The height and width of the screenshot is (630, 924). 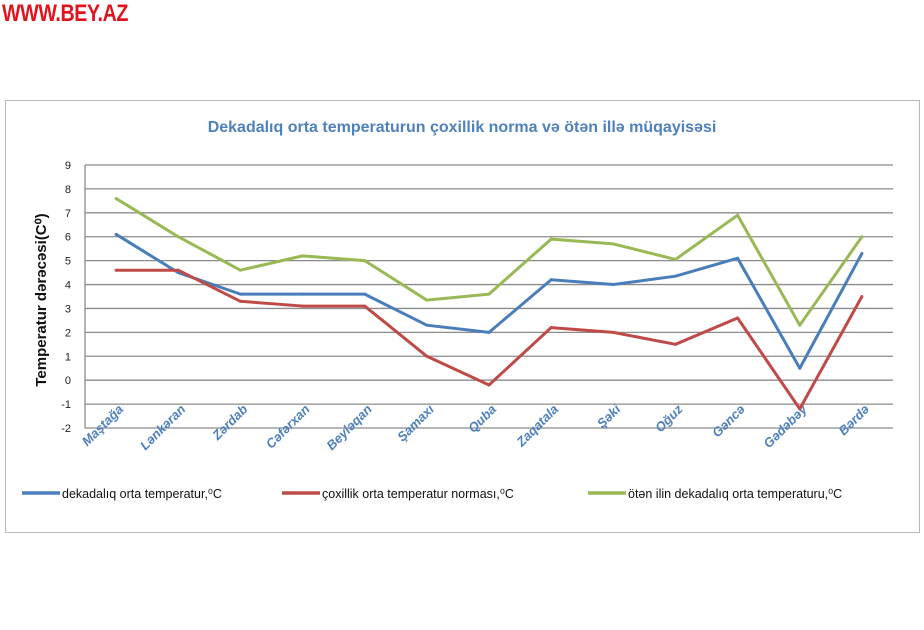 I want to click on x-tick-label: Quba, so click(x=482, y=419).